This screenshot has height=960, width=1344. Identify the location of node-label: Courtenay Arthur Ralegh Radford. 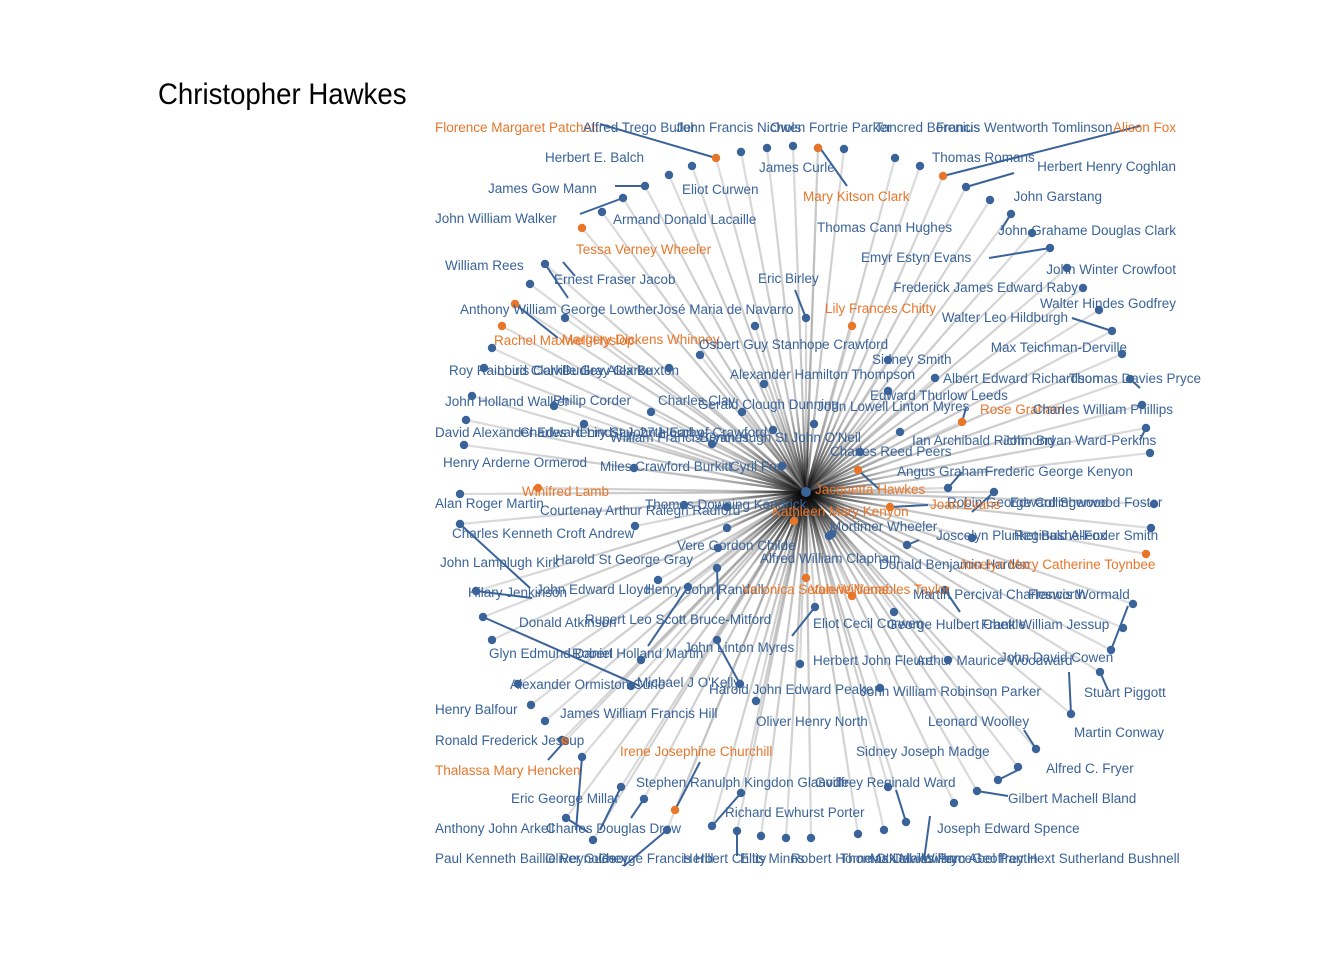
(640, 510).